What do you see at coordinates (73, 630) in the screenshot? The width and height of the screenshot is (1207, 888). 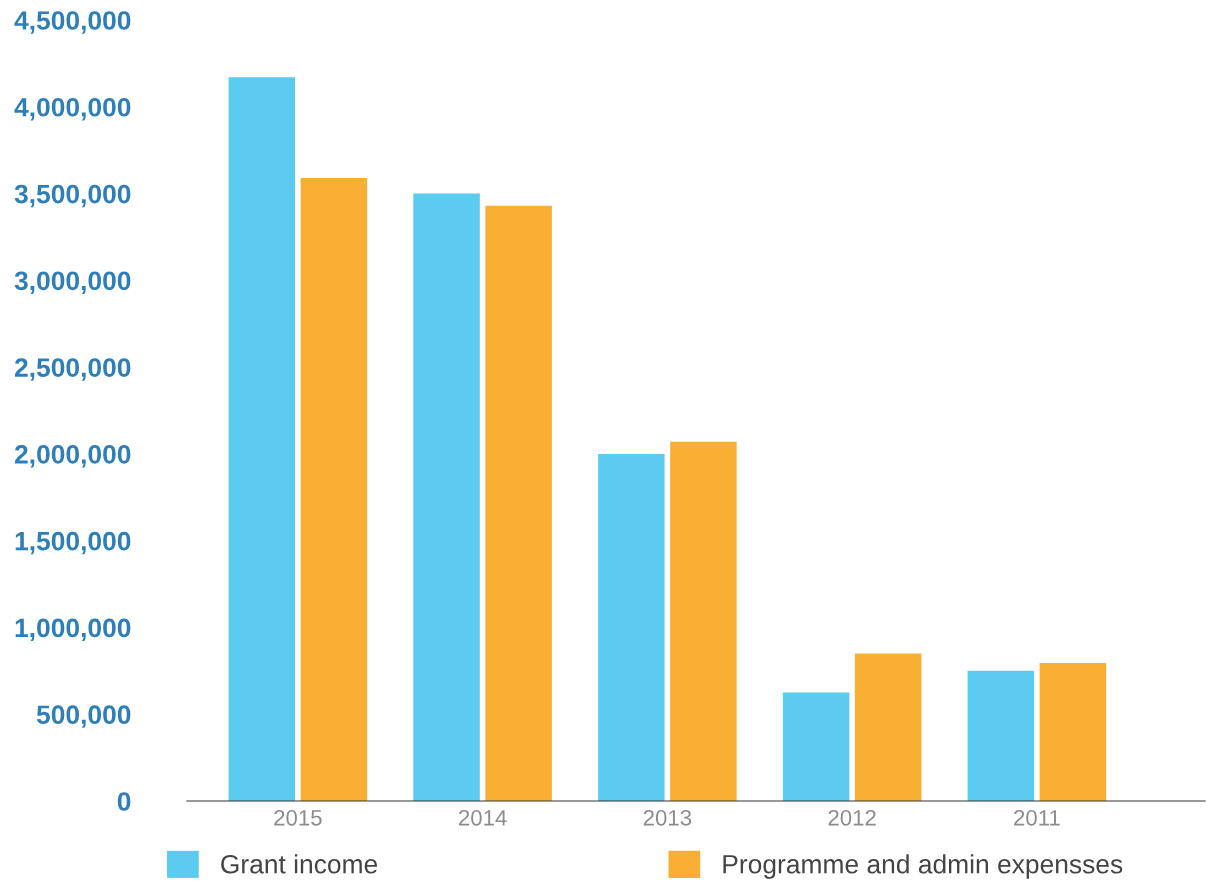 I see `y-tick-label: 1,000,000` at bounding box center [73, 630].